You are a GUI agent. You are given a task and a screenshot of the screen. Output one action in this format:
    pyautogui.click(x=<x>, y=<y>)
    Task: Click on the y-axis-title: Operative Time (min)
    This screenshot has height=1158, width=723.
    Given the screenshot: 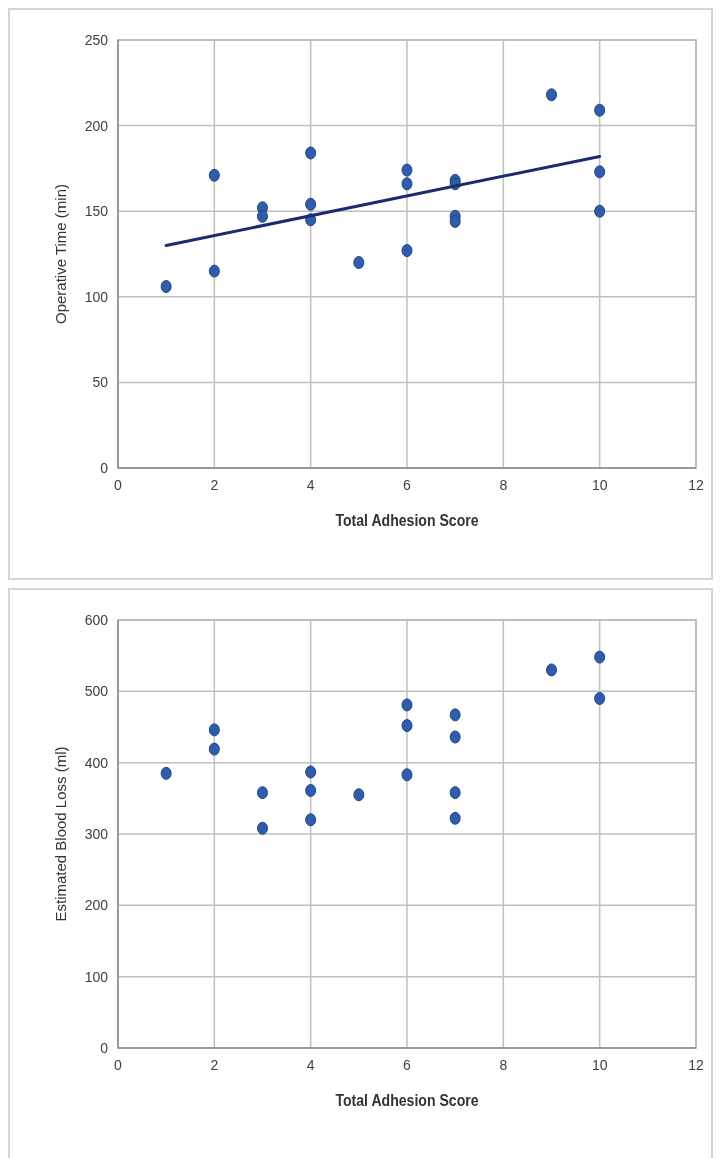 What is the action you would take?
    pyautogui.click(x=60, y=254)
    